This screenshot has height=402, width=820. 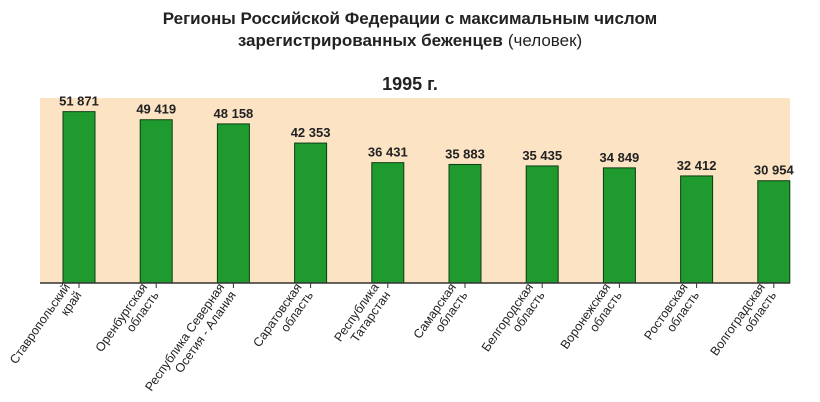 What do you see at coordinates (388, 152) in the screenshot?
I see `value-label-5: 36 431` at bounding box center [388, 152].